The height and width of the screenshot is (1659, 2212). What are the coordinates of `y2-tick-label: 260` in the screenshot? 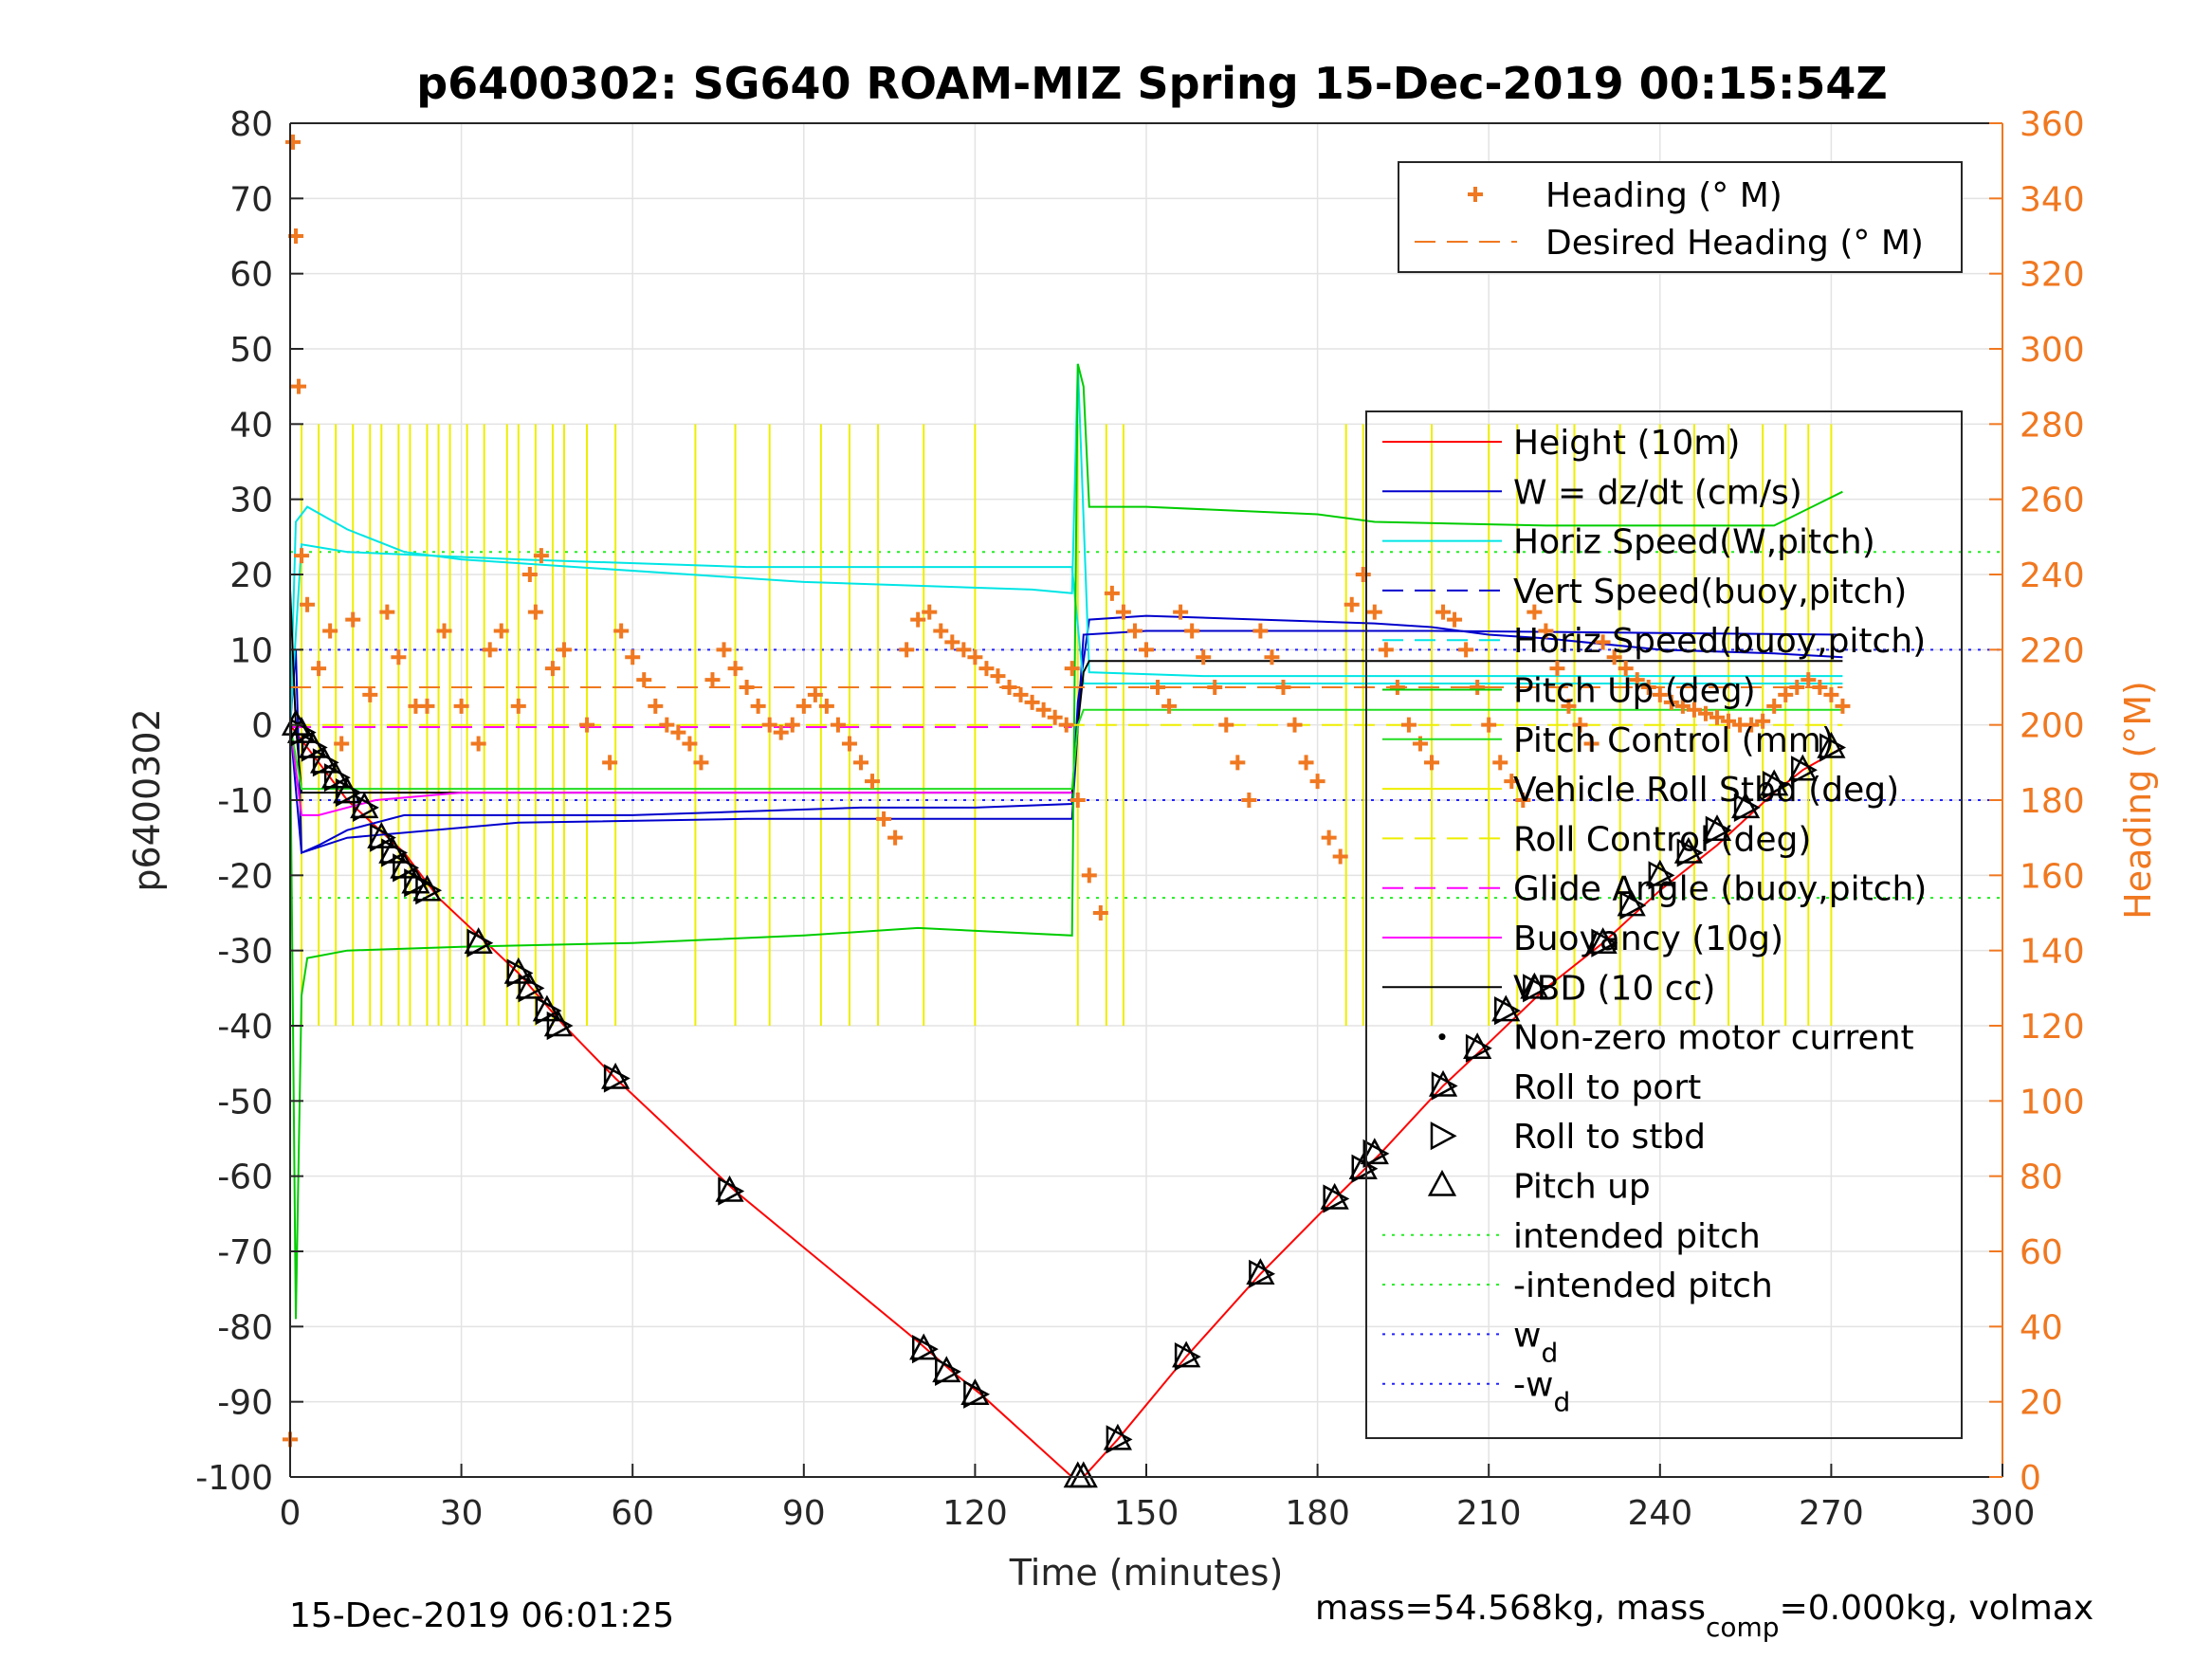 It's located at (2052, 501).